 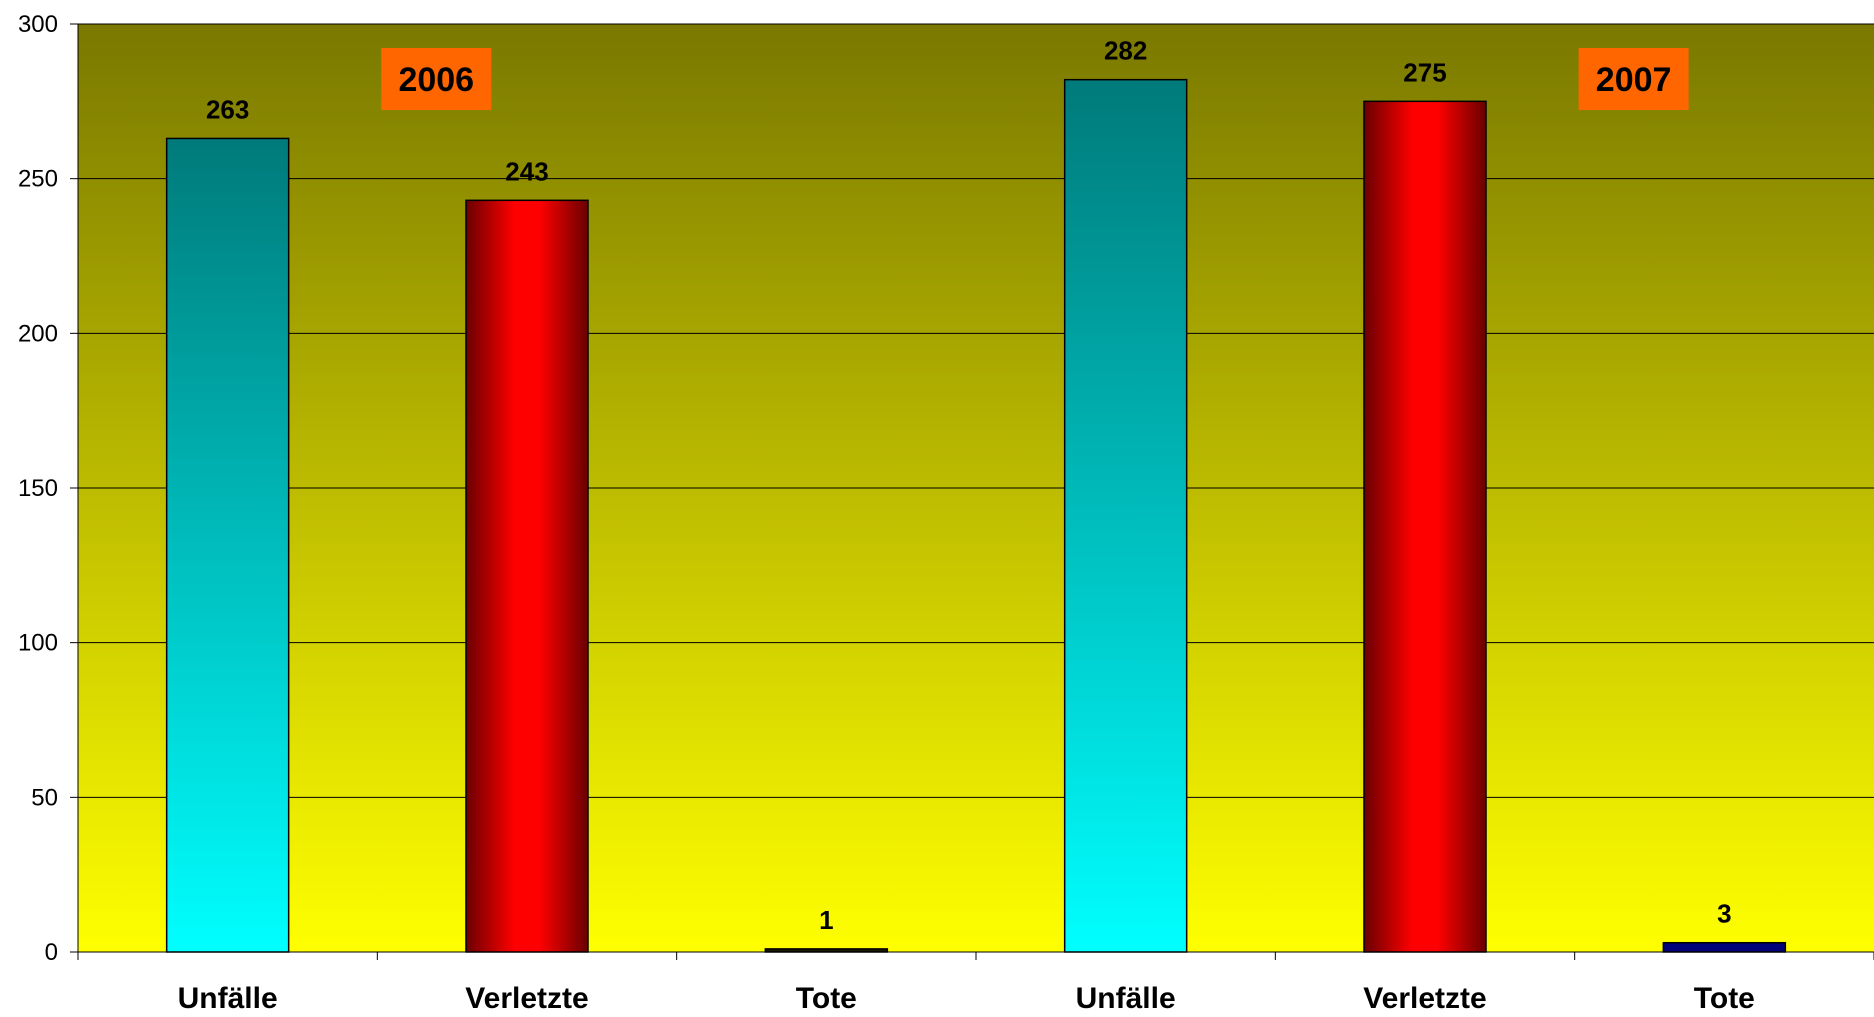 I want to click on annotation-text: 2007, so click(x=1634, y=80).